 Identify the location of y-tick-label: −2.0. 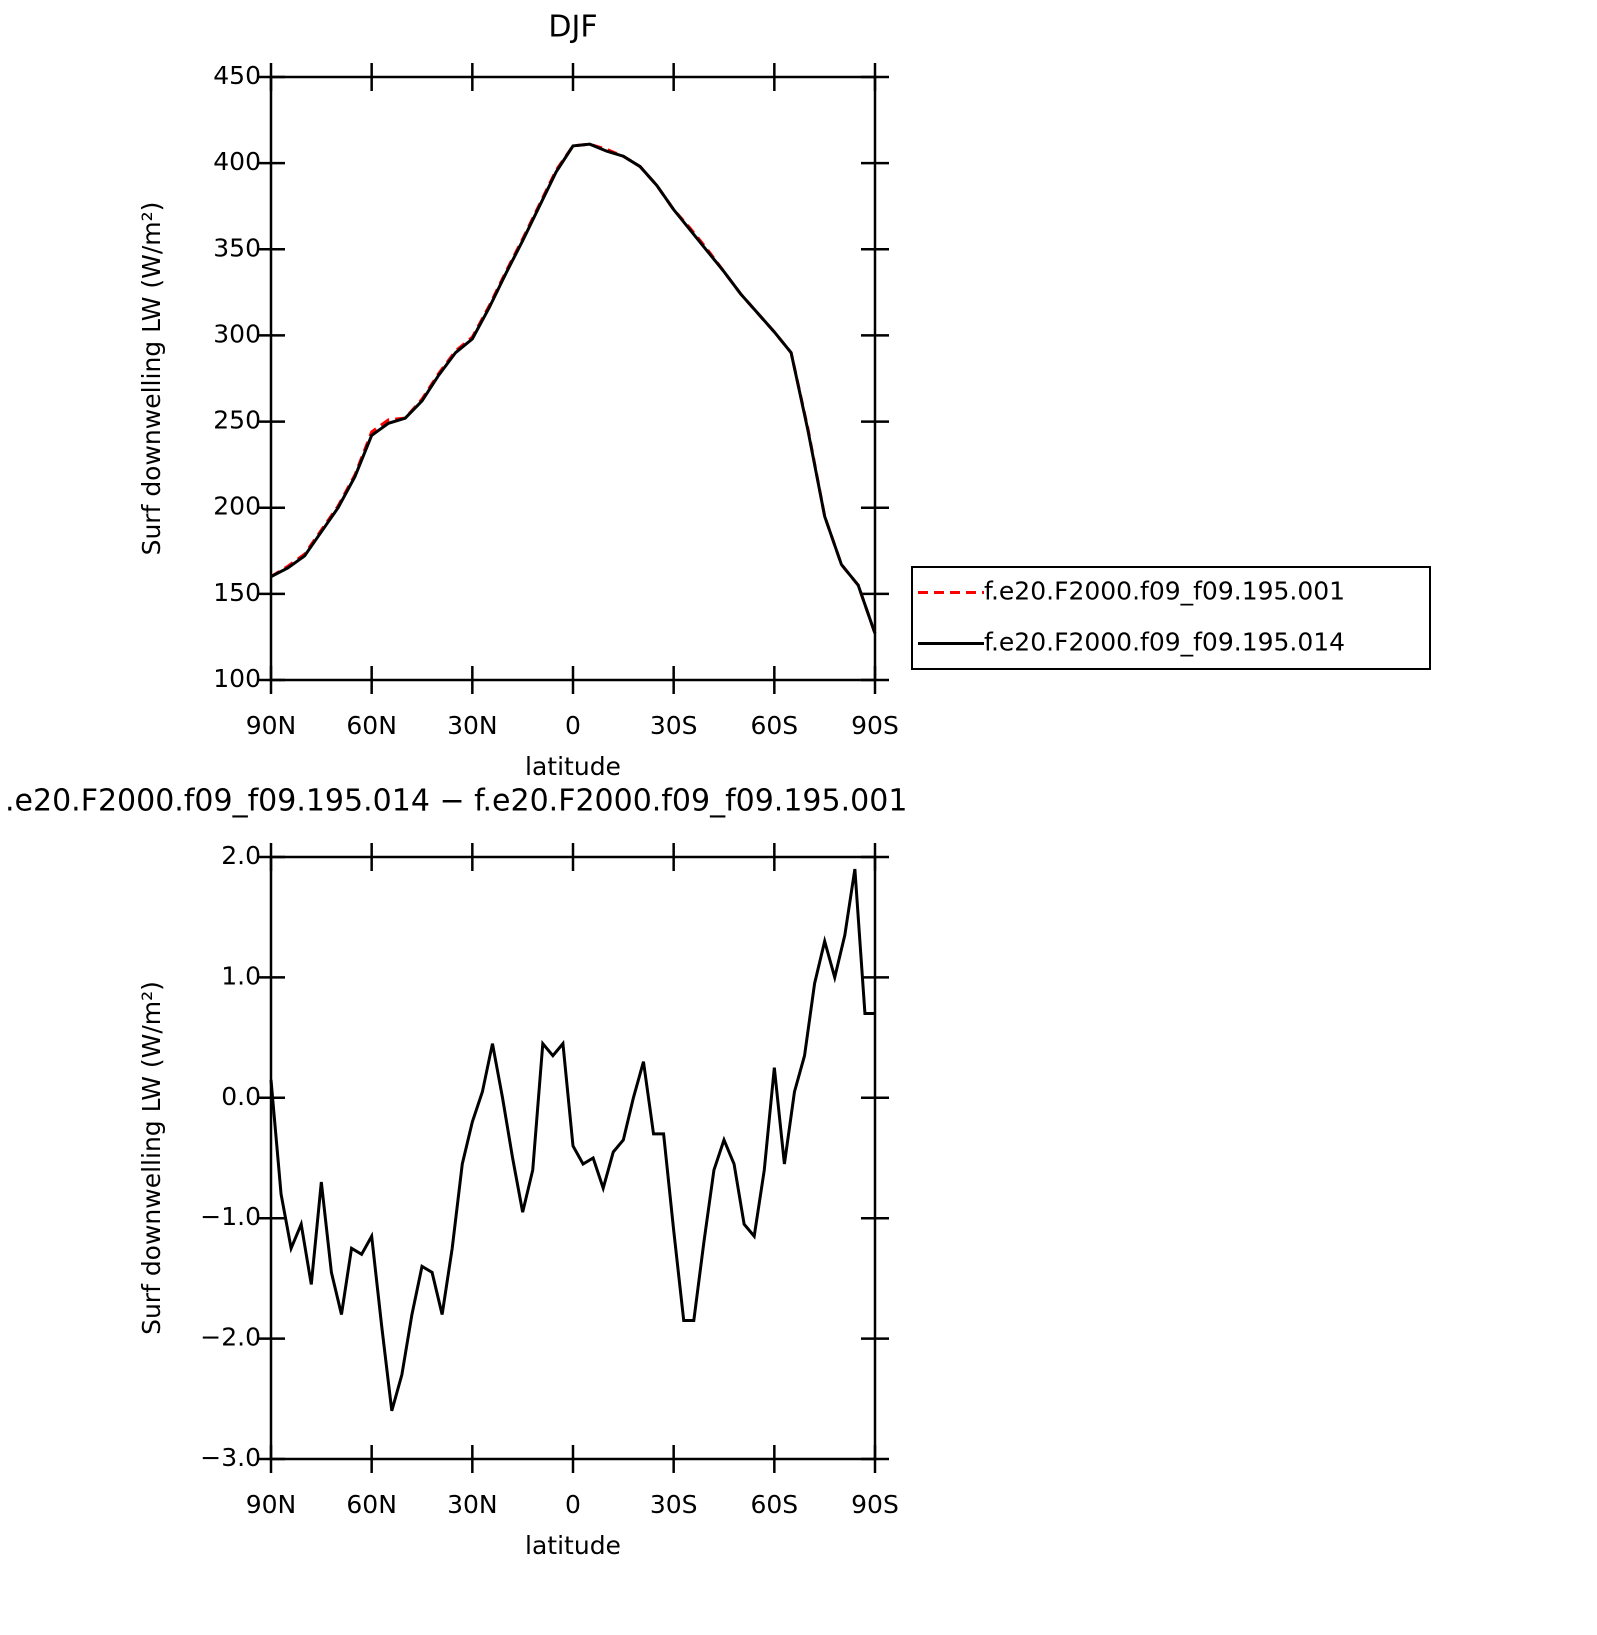
(230, 1337).